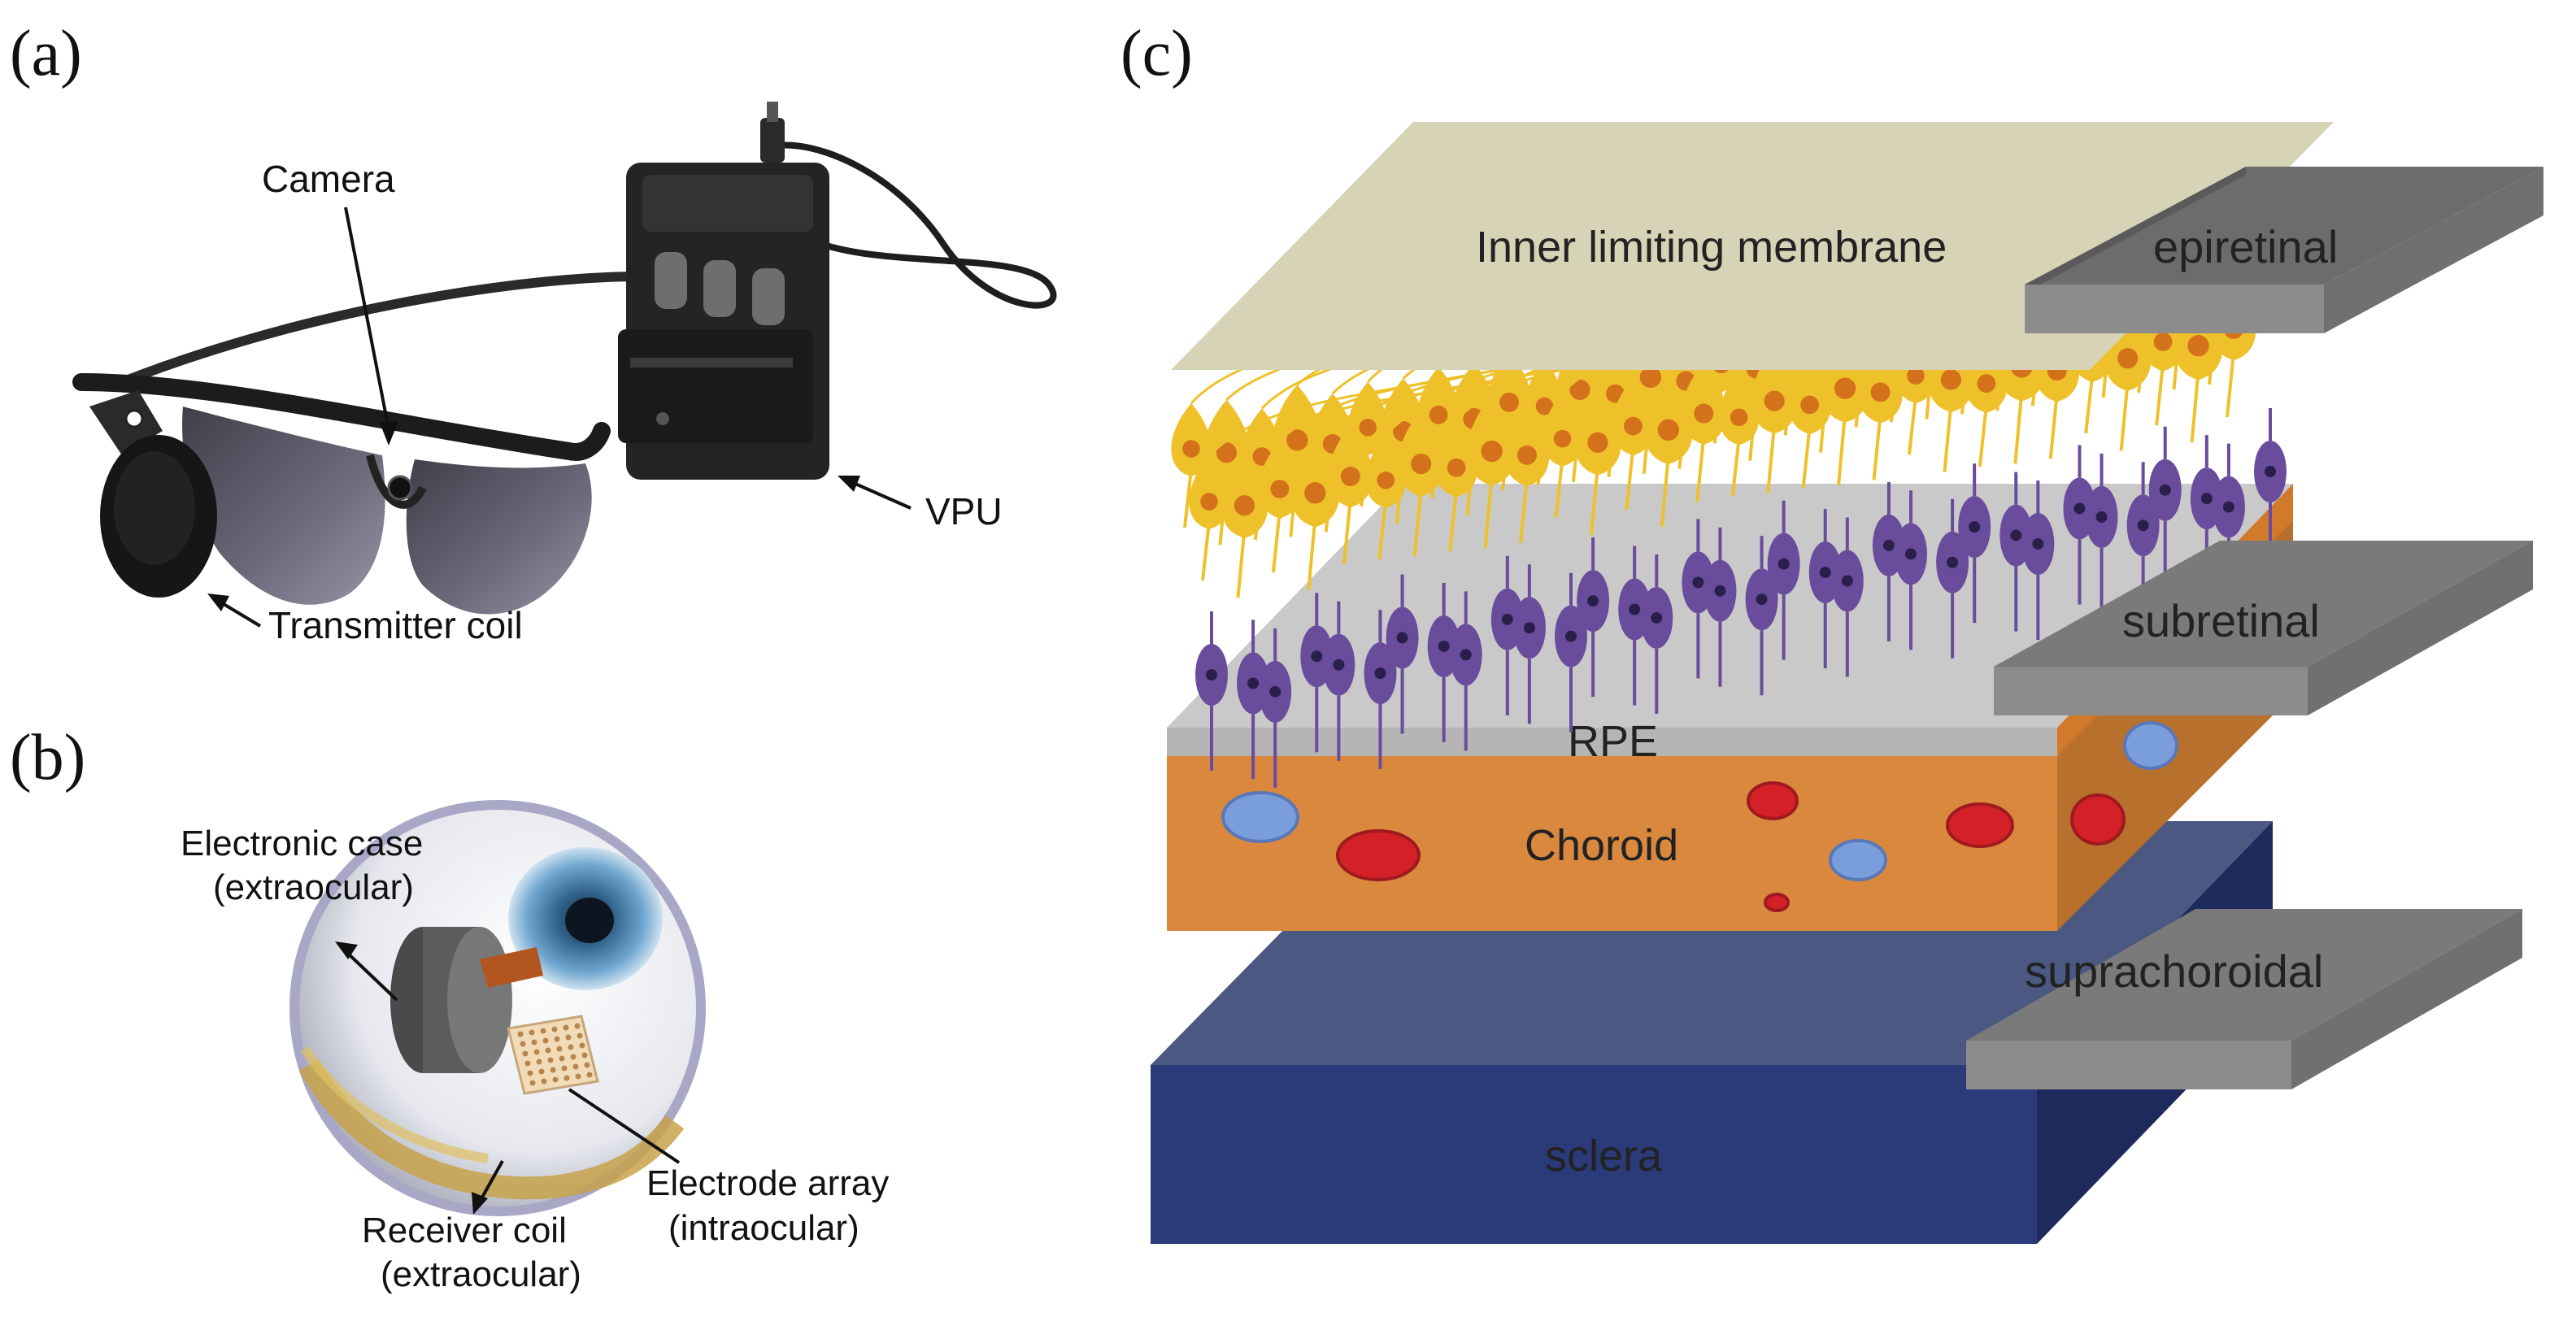 Image resolution: width=2576 pixels, height=1326 pixels. What do you see at coordinates (772, 140) in the screenshot?
I see `vpu-connector` at bounding box center [772, 140].